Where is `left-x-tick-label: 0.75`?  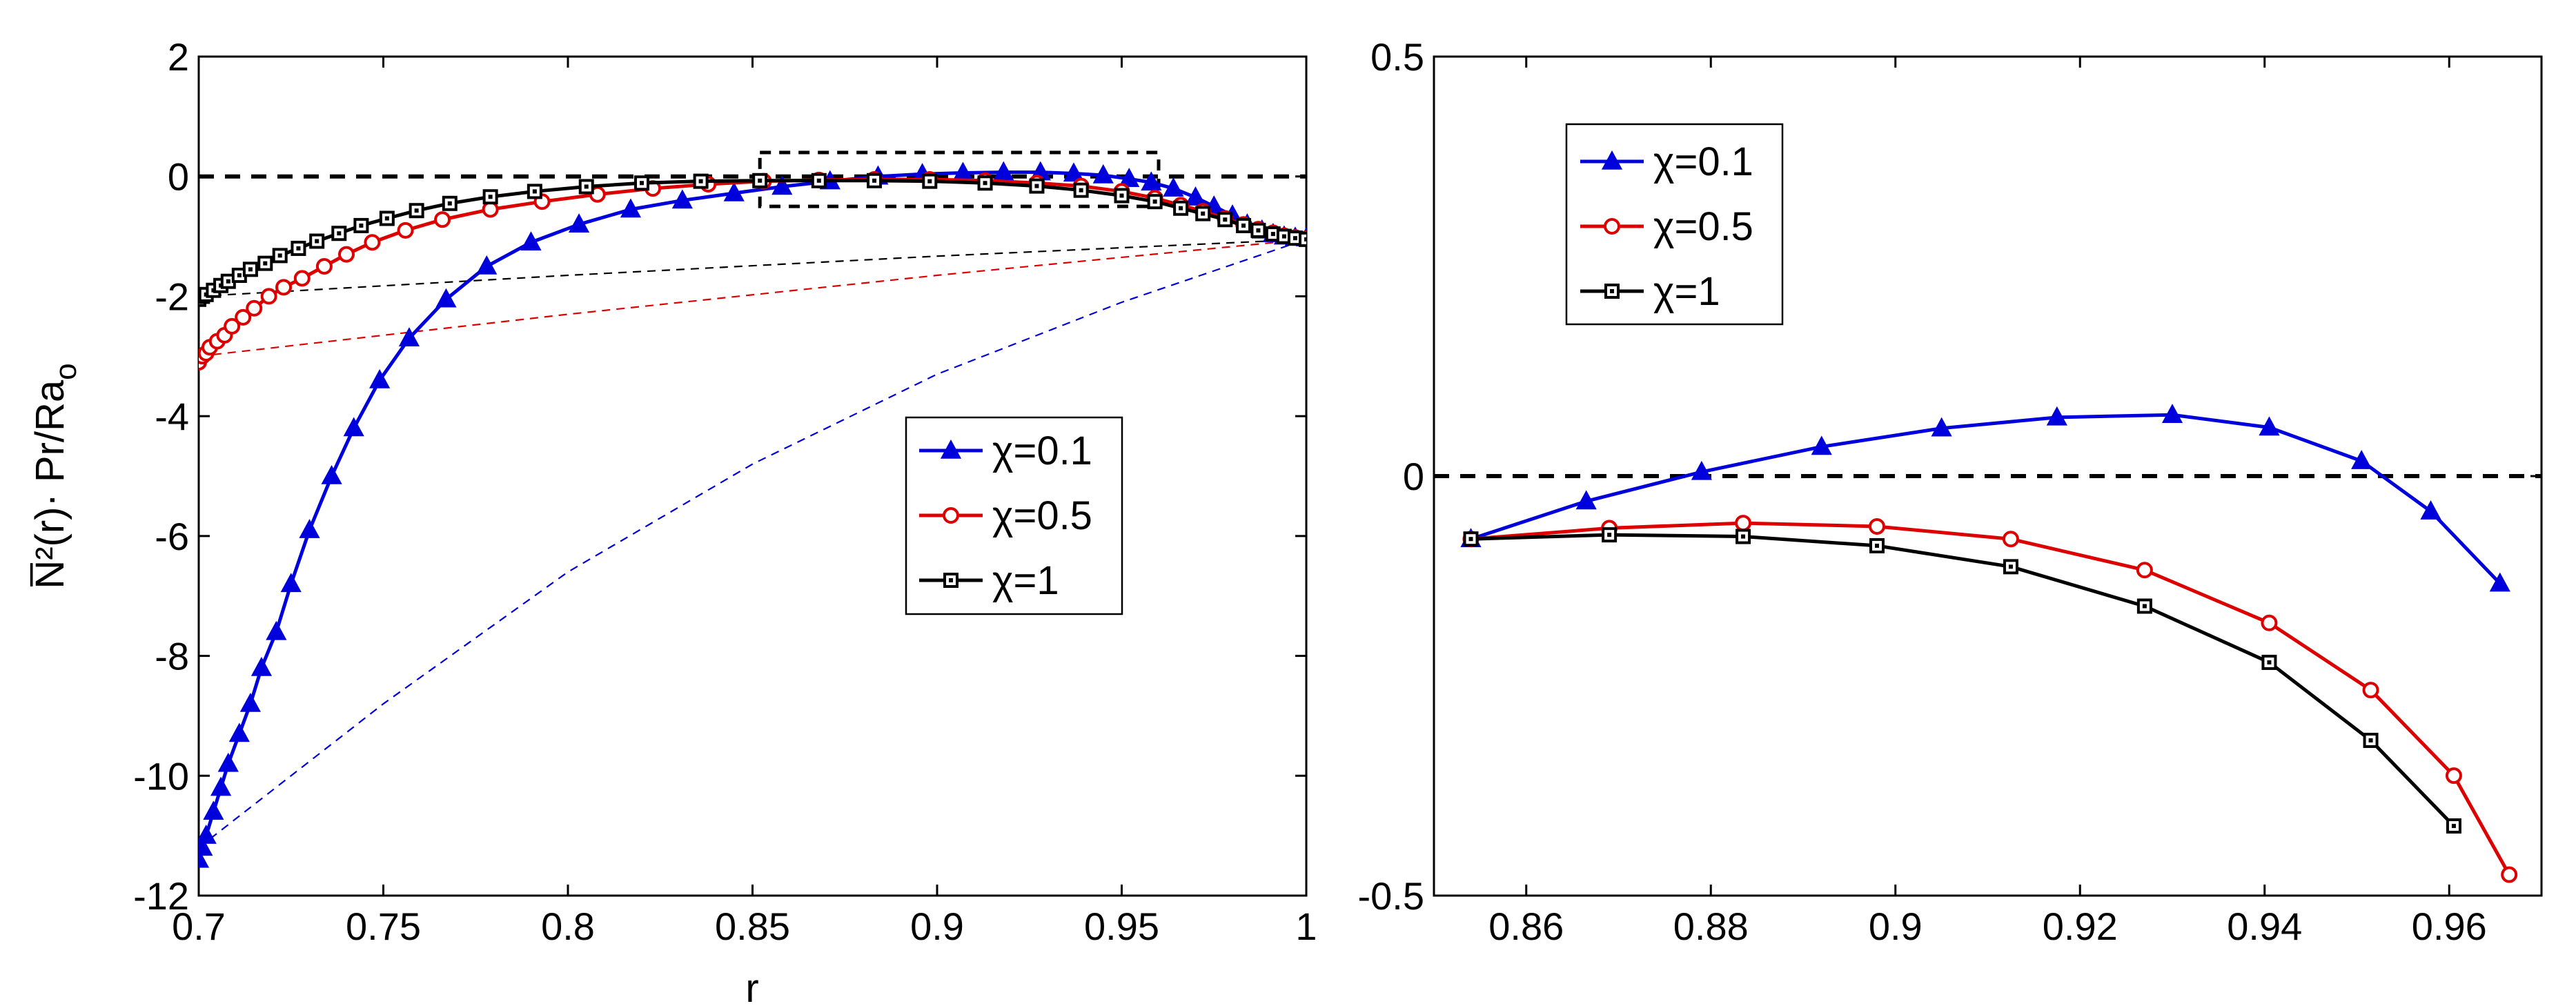 left-x-tick-label: 0.75 is located at coordinates (383, 926).